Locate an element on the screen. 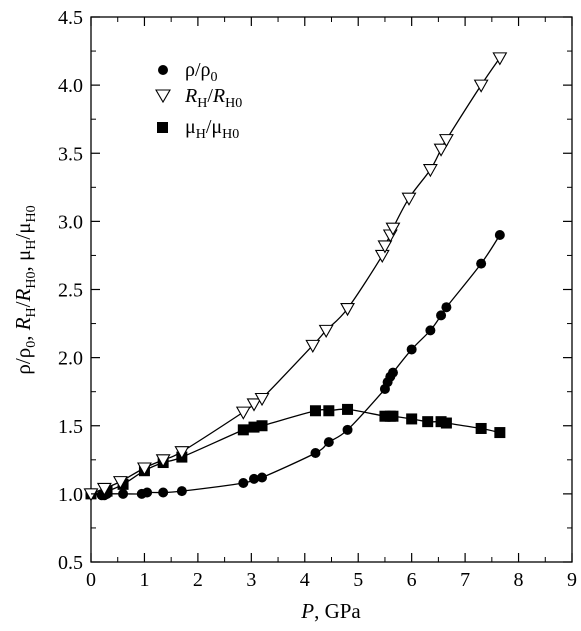 The width and height of the screenshot is (581, 631). legend-marker-rh is located at coordinates (163, 96).